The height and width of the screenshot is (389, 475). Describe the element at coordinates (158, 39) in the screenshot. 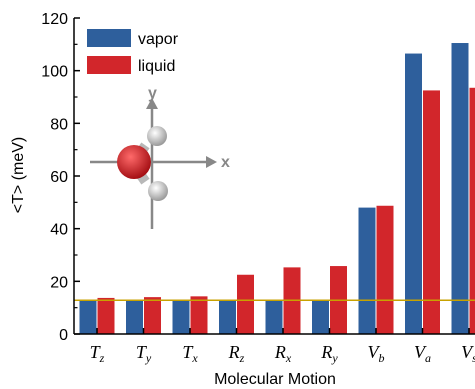

I see `legend-label-vapor: vapor` at that location.